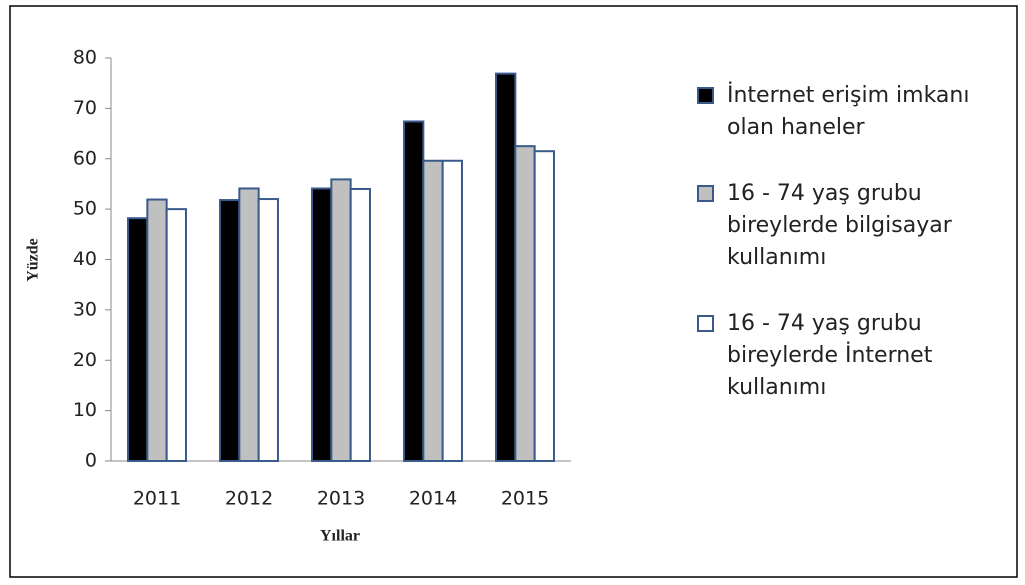 The image size is (1025, 585). I want to click on y-tick-label: 40, so click(85, 259).